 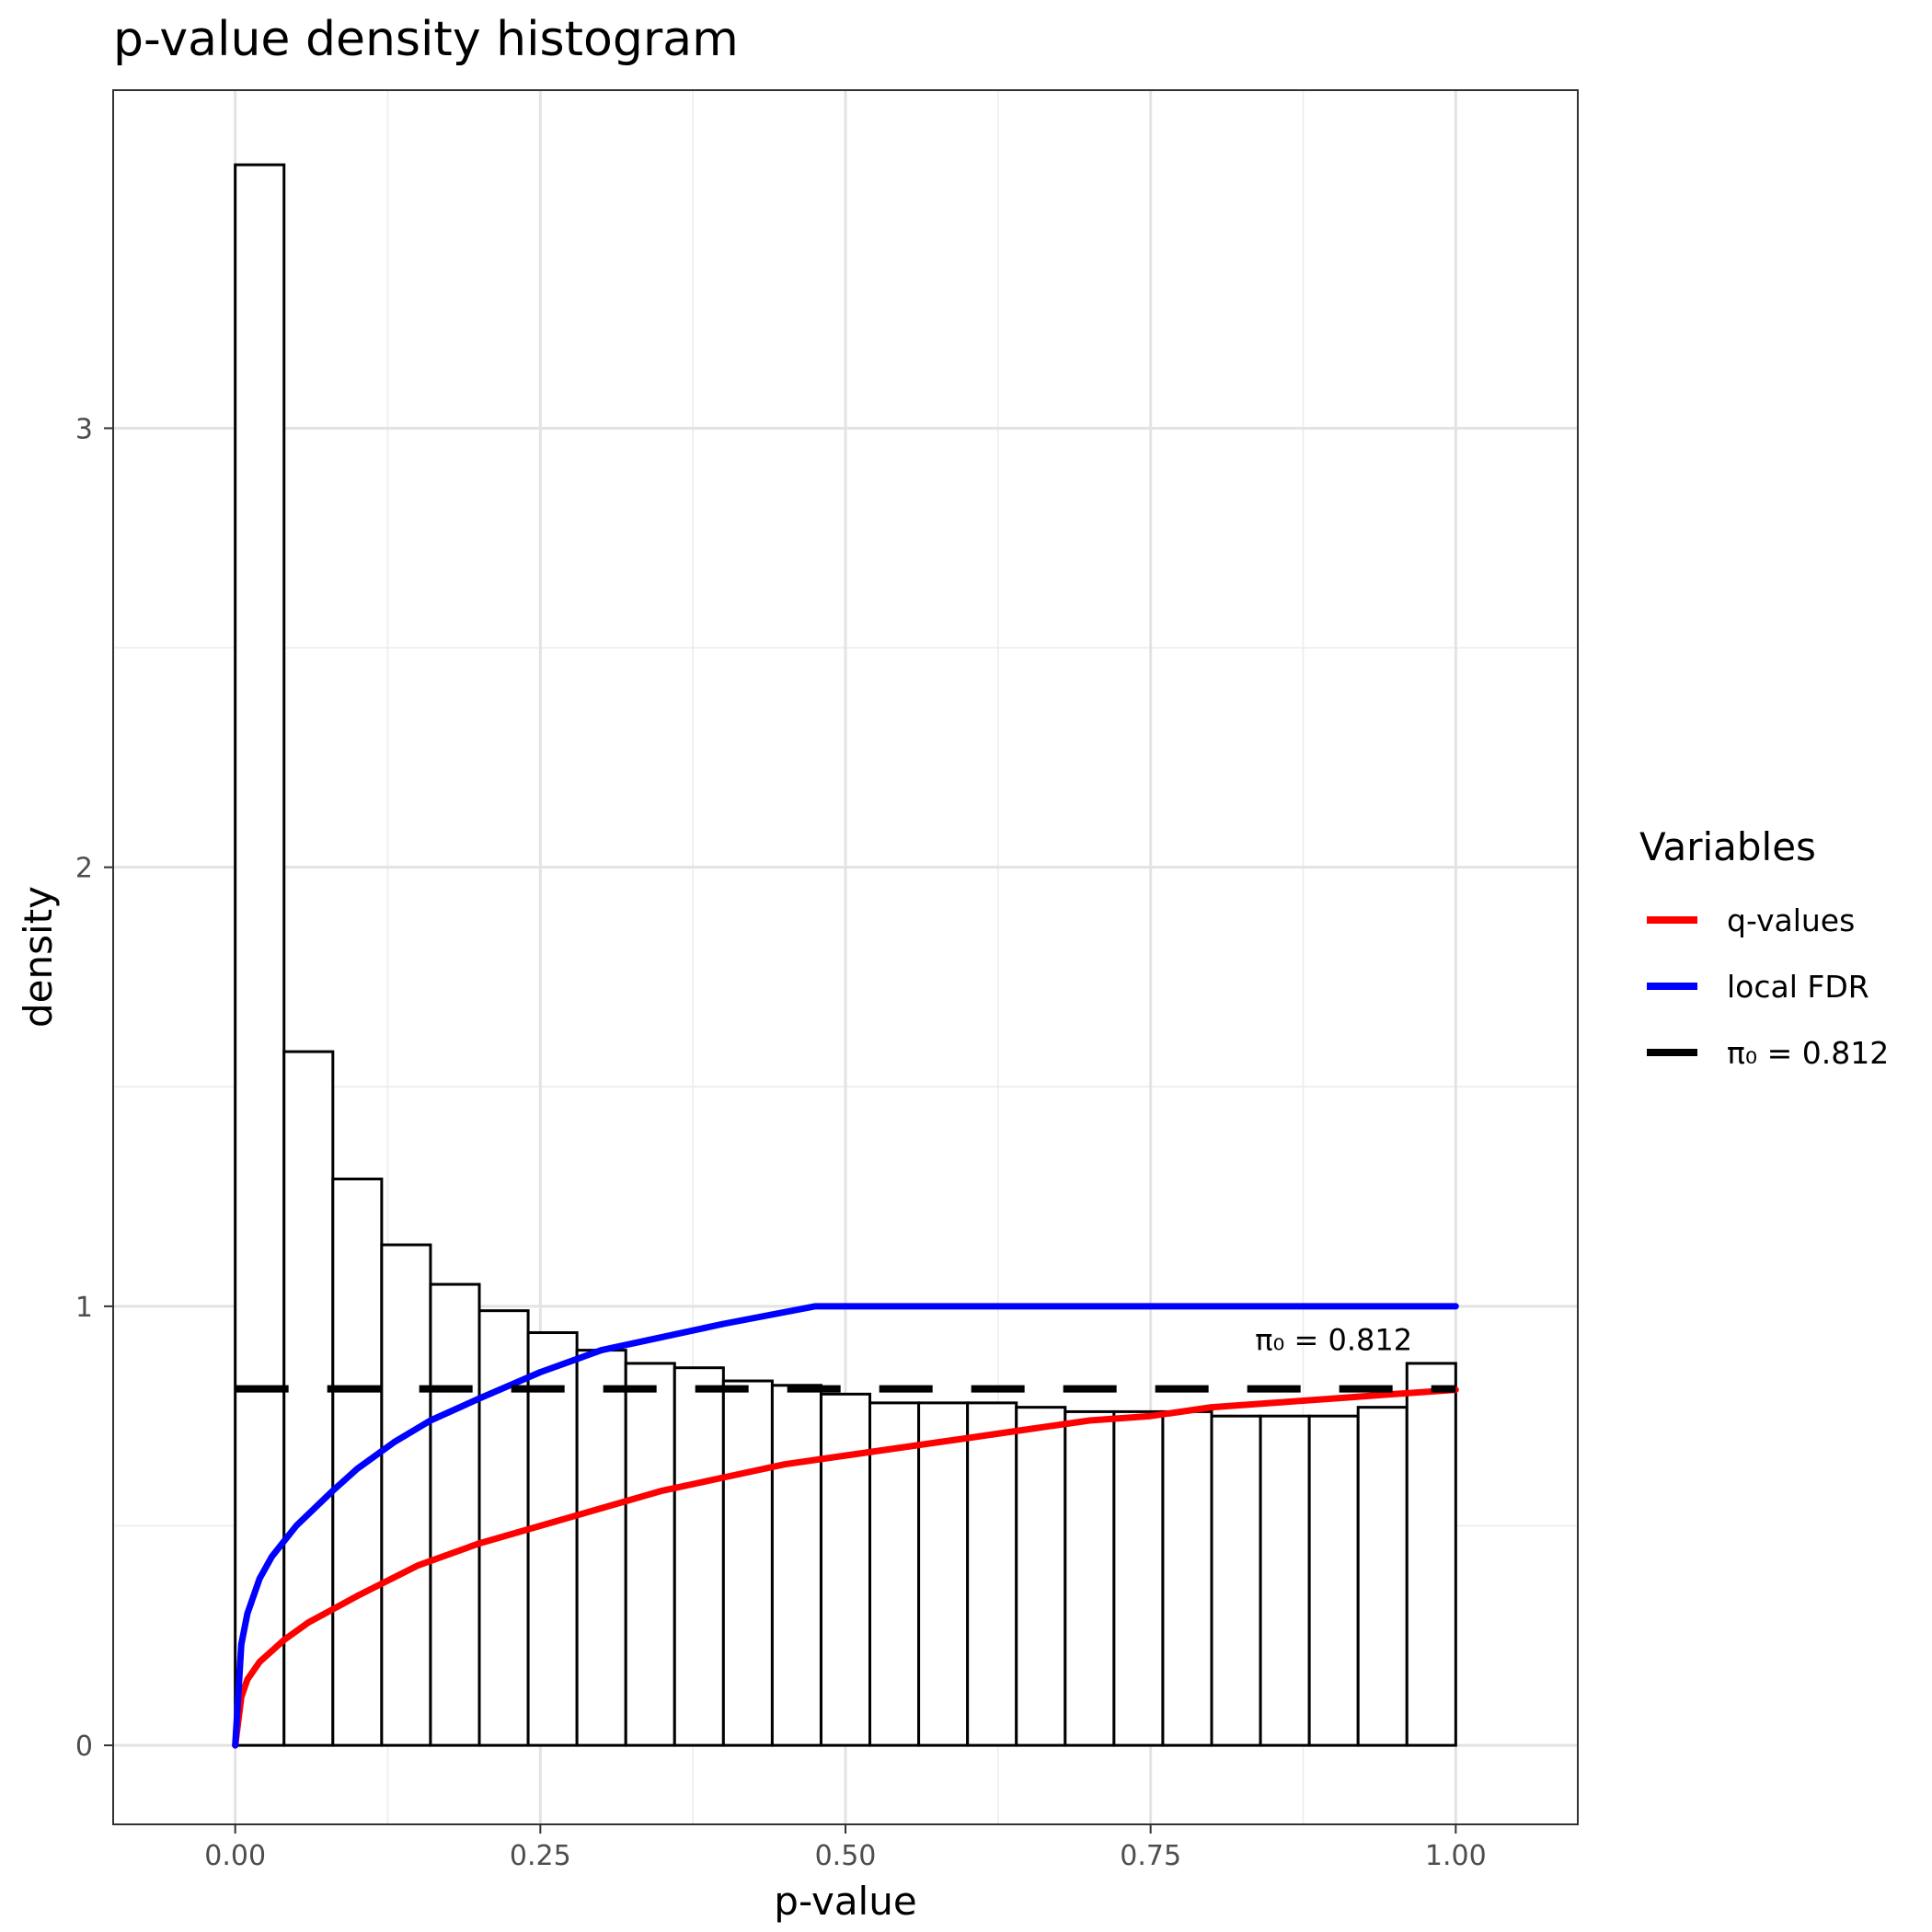 What do you see at coordinates (38, 957) in the screenshot?
I see `y-axis-title: density` at bounding box center [38, 957].